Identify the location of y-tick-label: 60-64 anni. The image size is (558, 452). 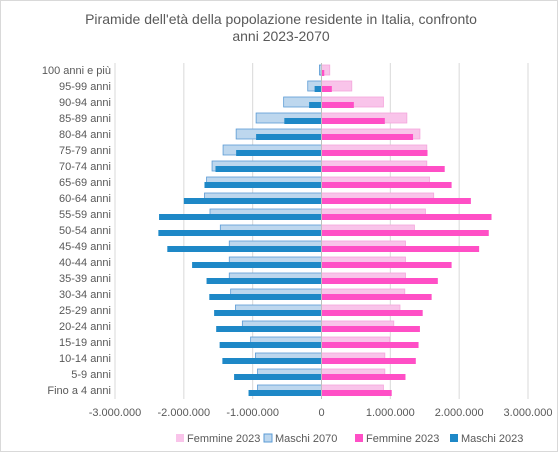
(85, 199).